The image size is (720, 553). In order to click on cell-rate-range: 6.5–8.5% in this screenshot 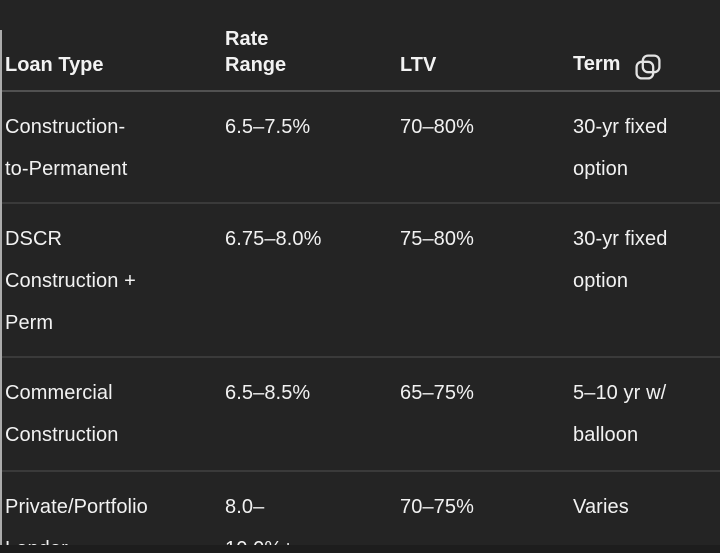, I will do `click(307, 413)`.